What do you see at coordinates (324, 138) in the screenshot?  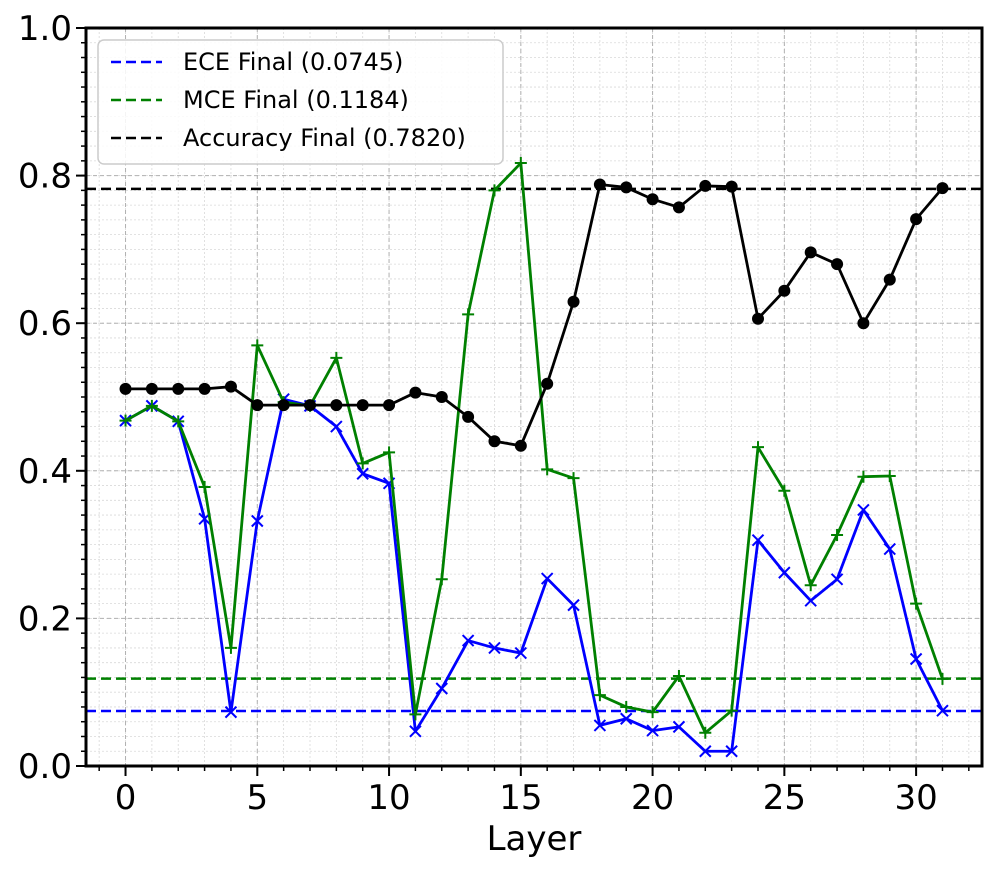 I see `legend-label-accuracy: Accuracy Final (0.7820)` at bounding box center [324, 138].